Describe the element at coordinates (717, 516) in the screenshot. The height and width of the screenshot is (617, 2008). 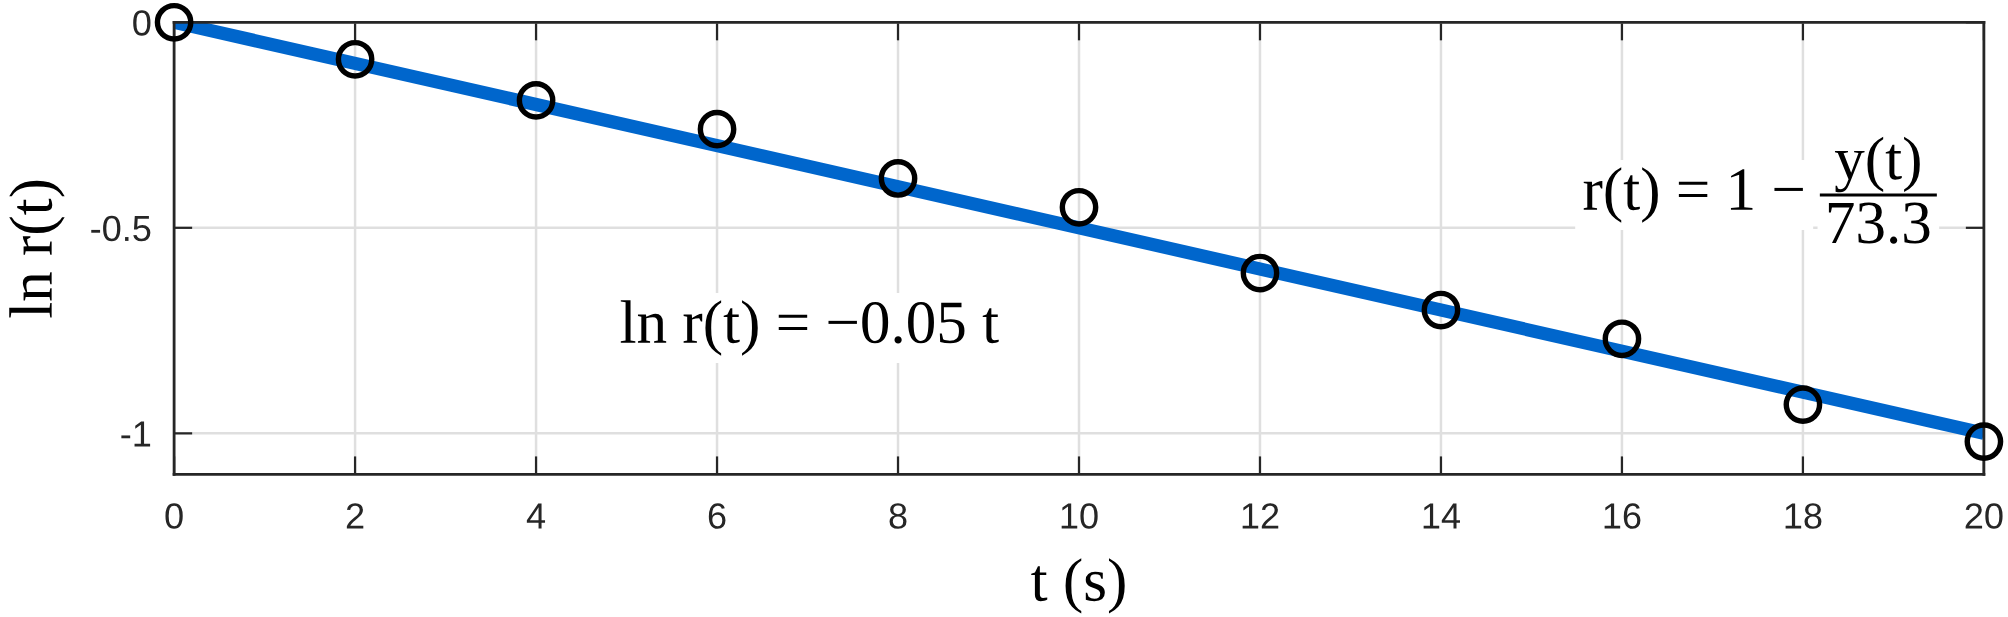
I see `x-tick-label: 6` at that location.